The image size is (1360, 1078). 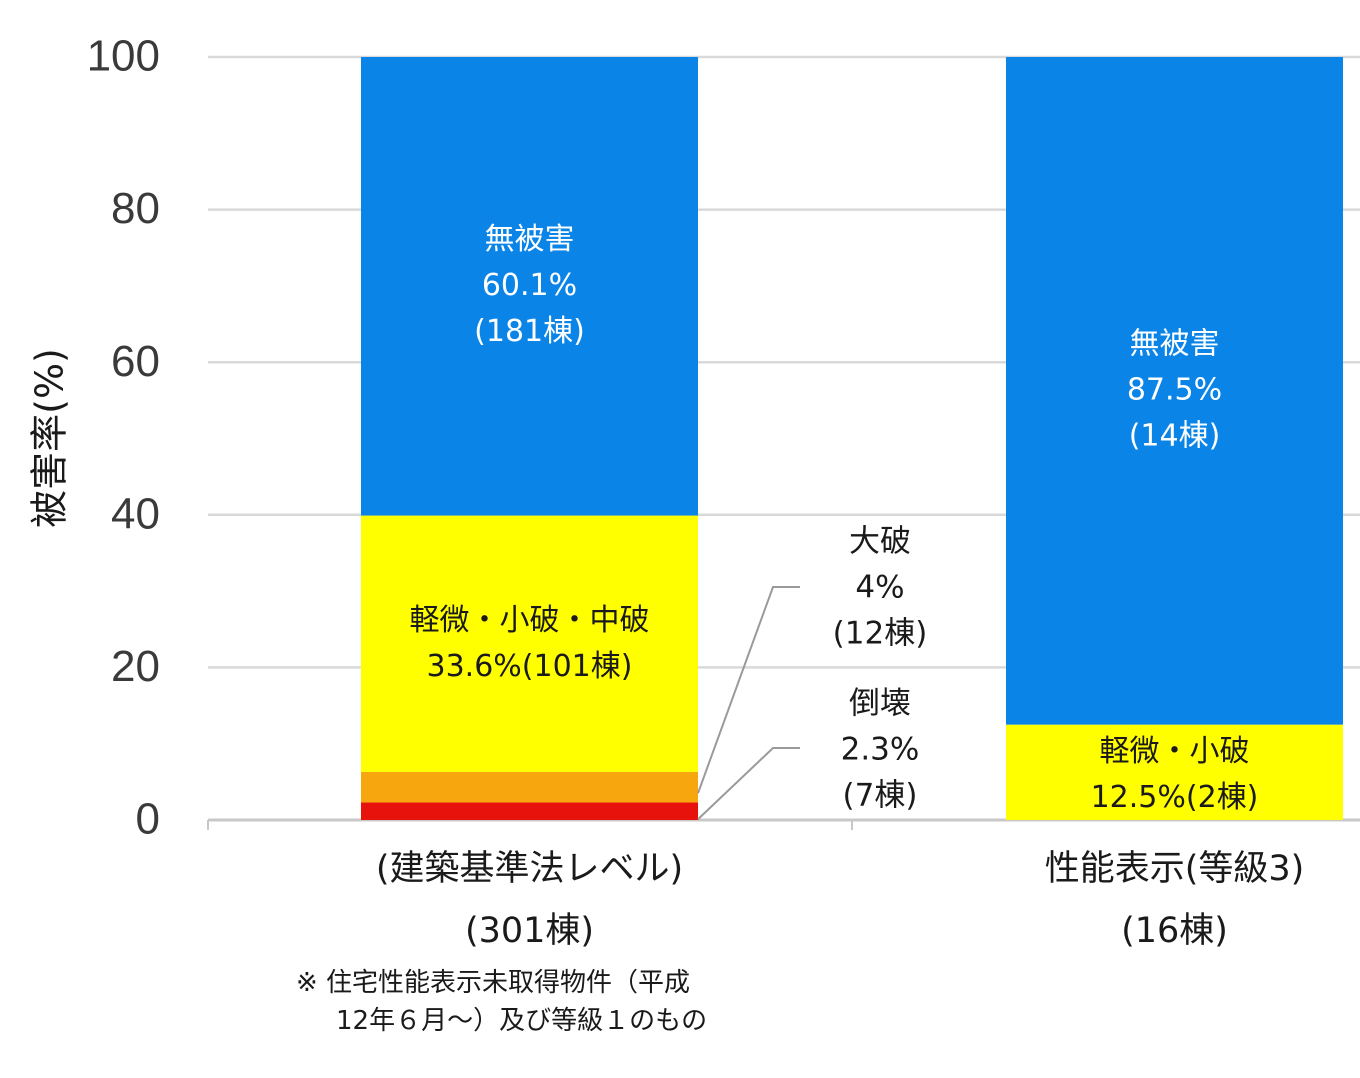 What do you see at coordinates (880, 704) in the screenshot?
I see `callout-label: 倒壊` at bounding box center [880, 704].